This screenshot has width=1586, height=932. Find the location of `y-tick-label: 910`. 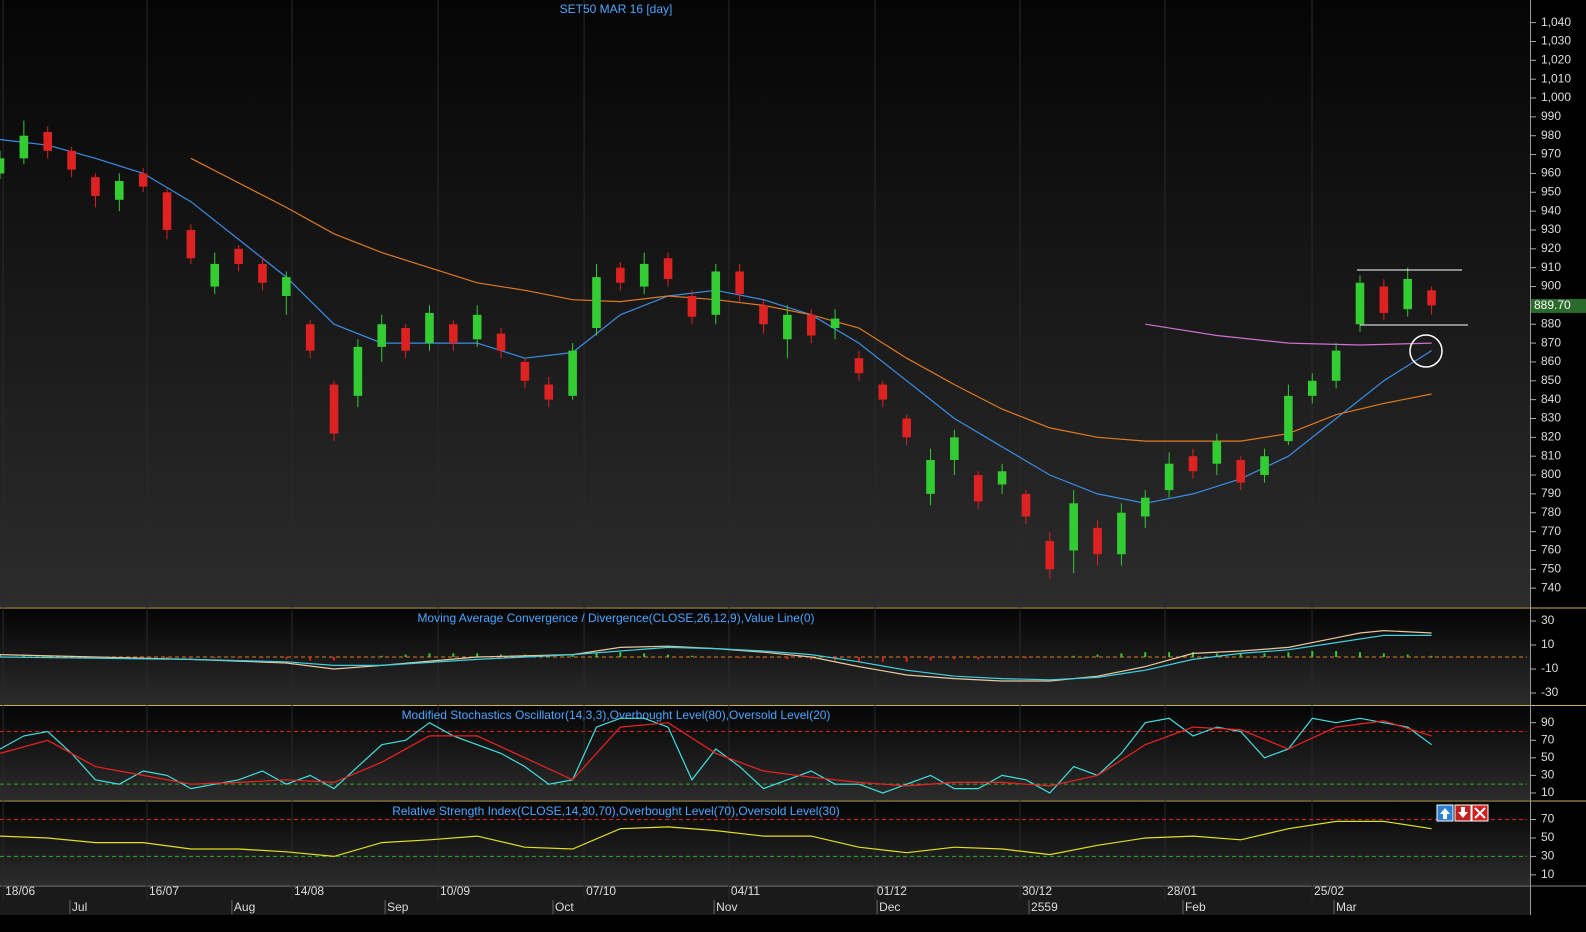

y-tick-label: 910 is located at coordinates (1551, 267).